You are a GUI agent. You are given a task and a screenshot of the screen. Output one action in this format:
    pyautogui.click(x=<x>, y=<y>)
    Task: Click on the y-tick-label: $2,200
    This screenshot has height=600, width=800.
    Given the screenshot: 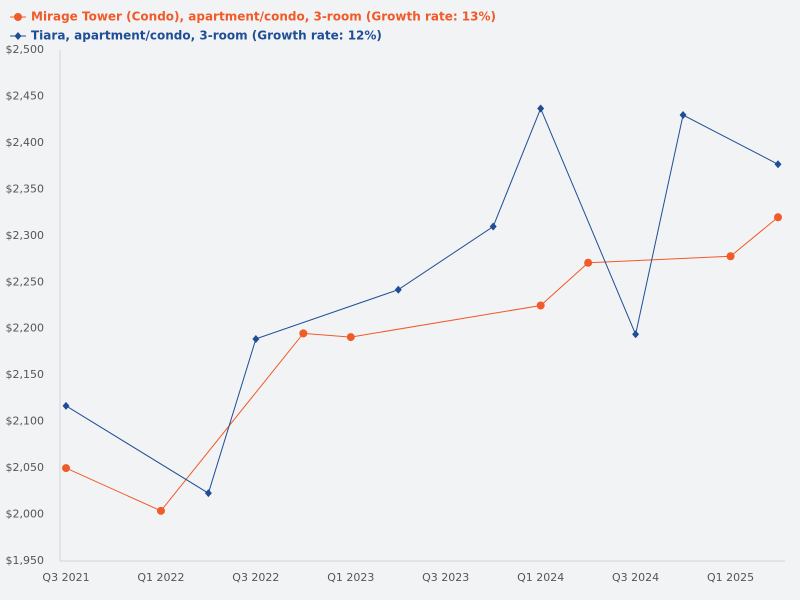 What is the action you would take?
    pyautogui.click(x=25, y=328)
    